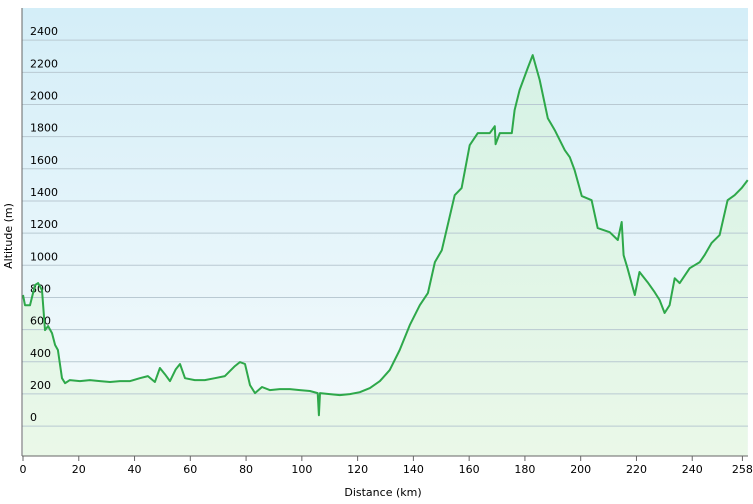  What do you see at coordinates (23, 469) in the screenshot?
I see `x-tick-label: 0` at bounding box center [23, 469].